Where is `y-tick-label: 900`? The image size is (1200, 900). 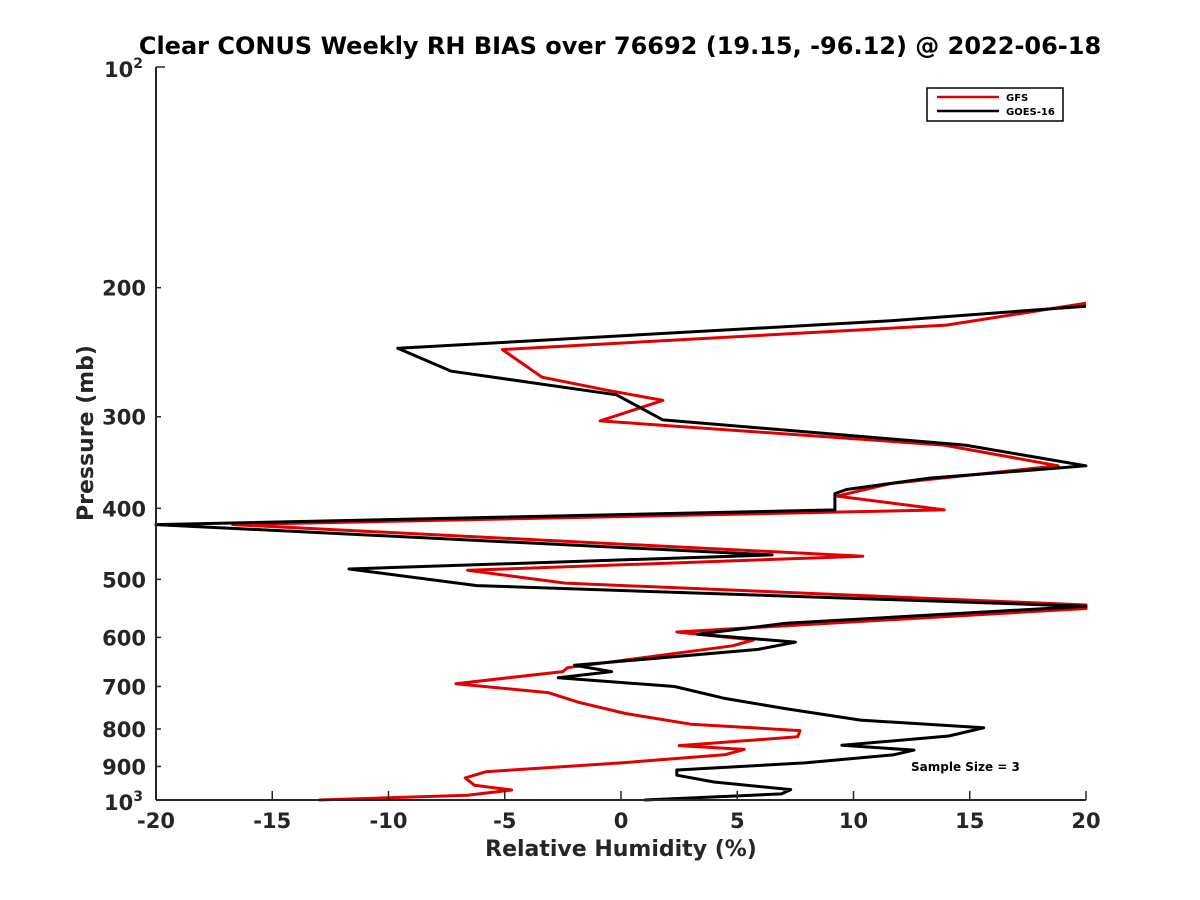
y-tick-label: 900 is located at coordinates (124, 767).